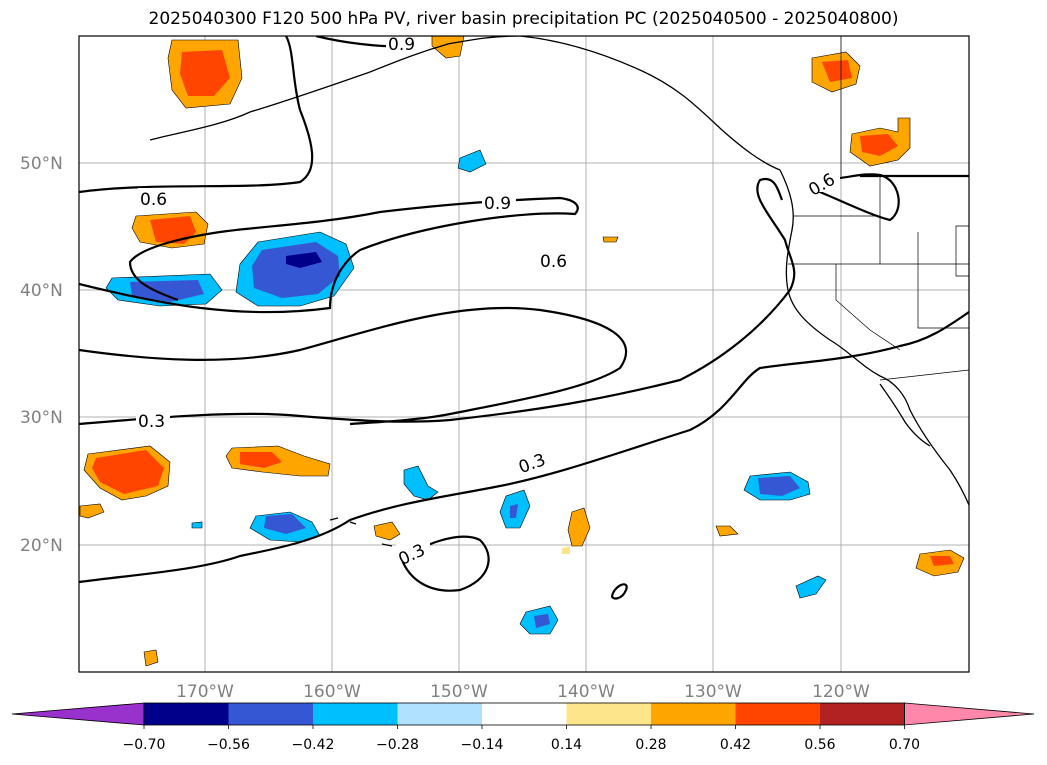  What do you see at coordinates (819, 745) in the screenshot?
I see `colorbar-tick-label: 0.56` at bounding box center [819, 745].